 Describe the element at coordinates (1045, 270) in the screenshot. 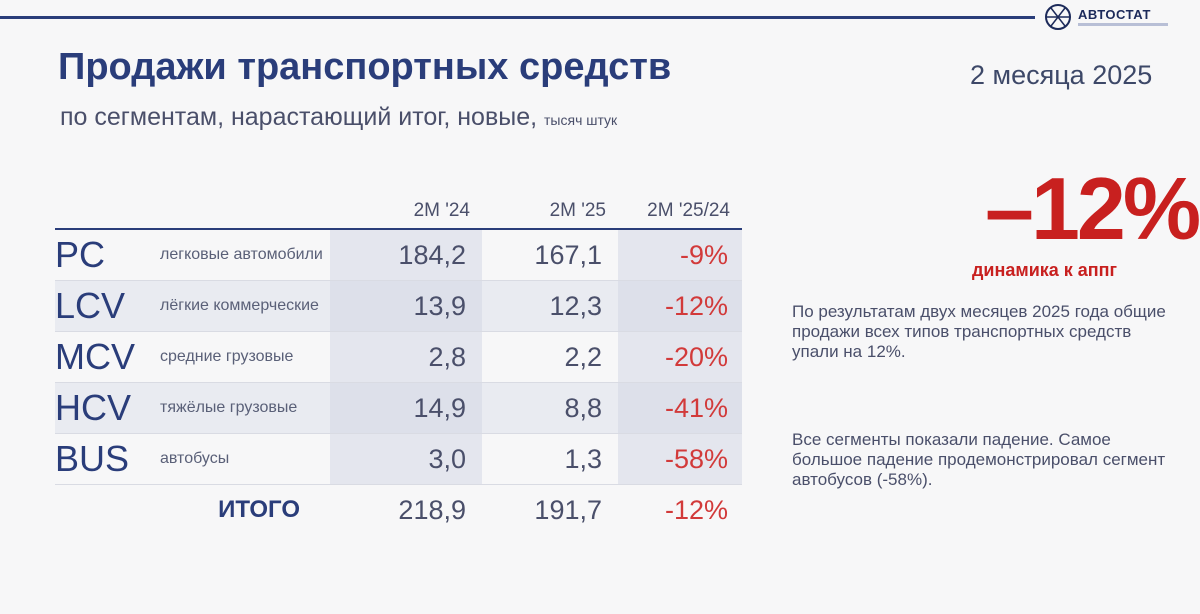

I see `headline-change-label: динамика к аппг` at that location.